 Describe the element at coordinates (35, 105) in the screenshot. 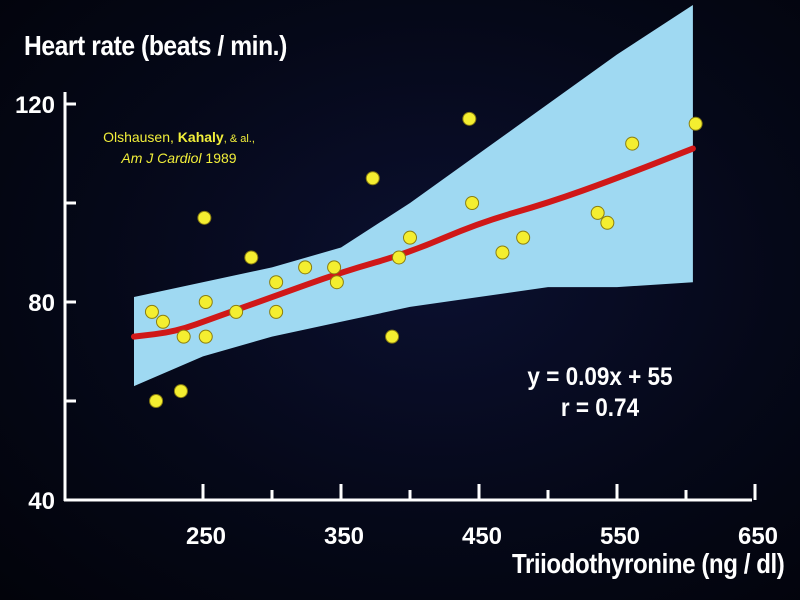

I see `y-tick-label-120: 120` at that location.